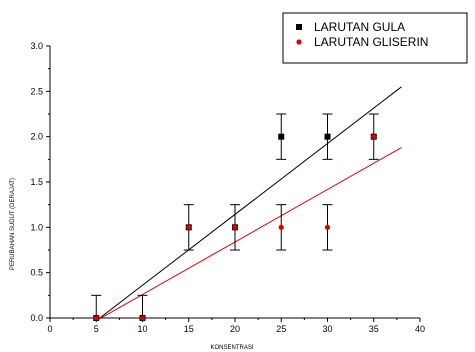 This screenshot has width=475, height=352. What do you see at coordinates (420, 329) in the screenshot?
I see `x-tick-label: 40` at bounding box center [420, 329].